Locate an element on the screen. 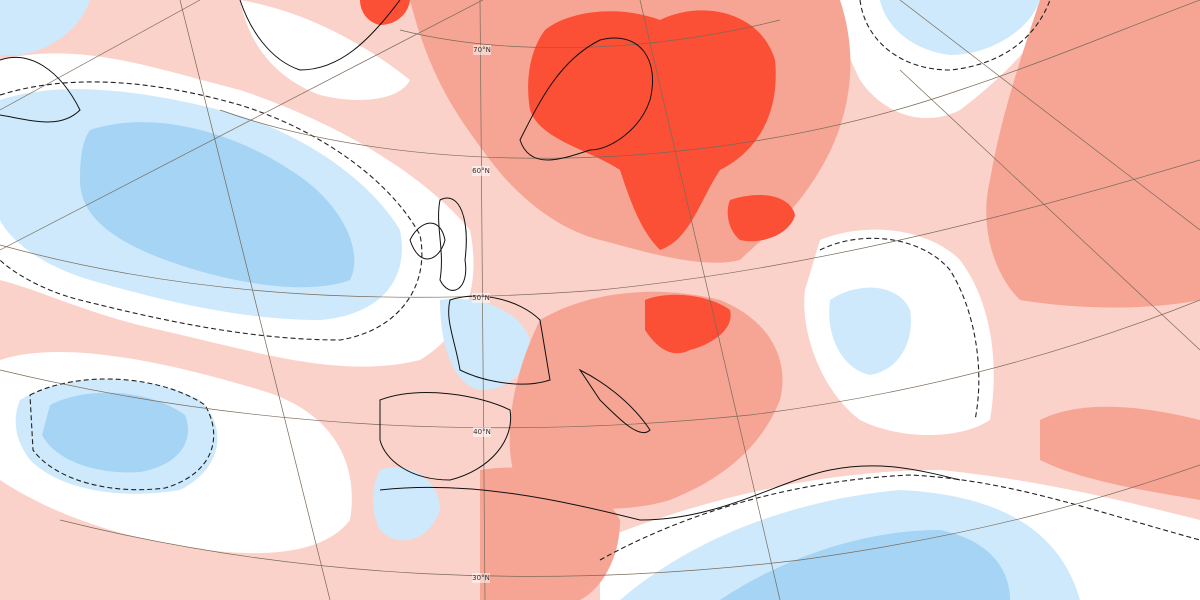 Image resolution: width=1200 pixels, height=600 pixels. latitude-label: 70°N is located at coordinates (482, 50).